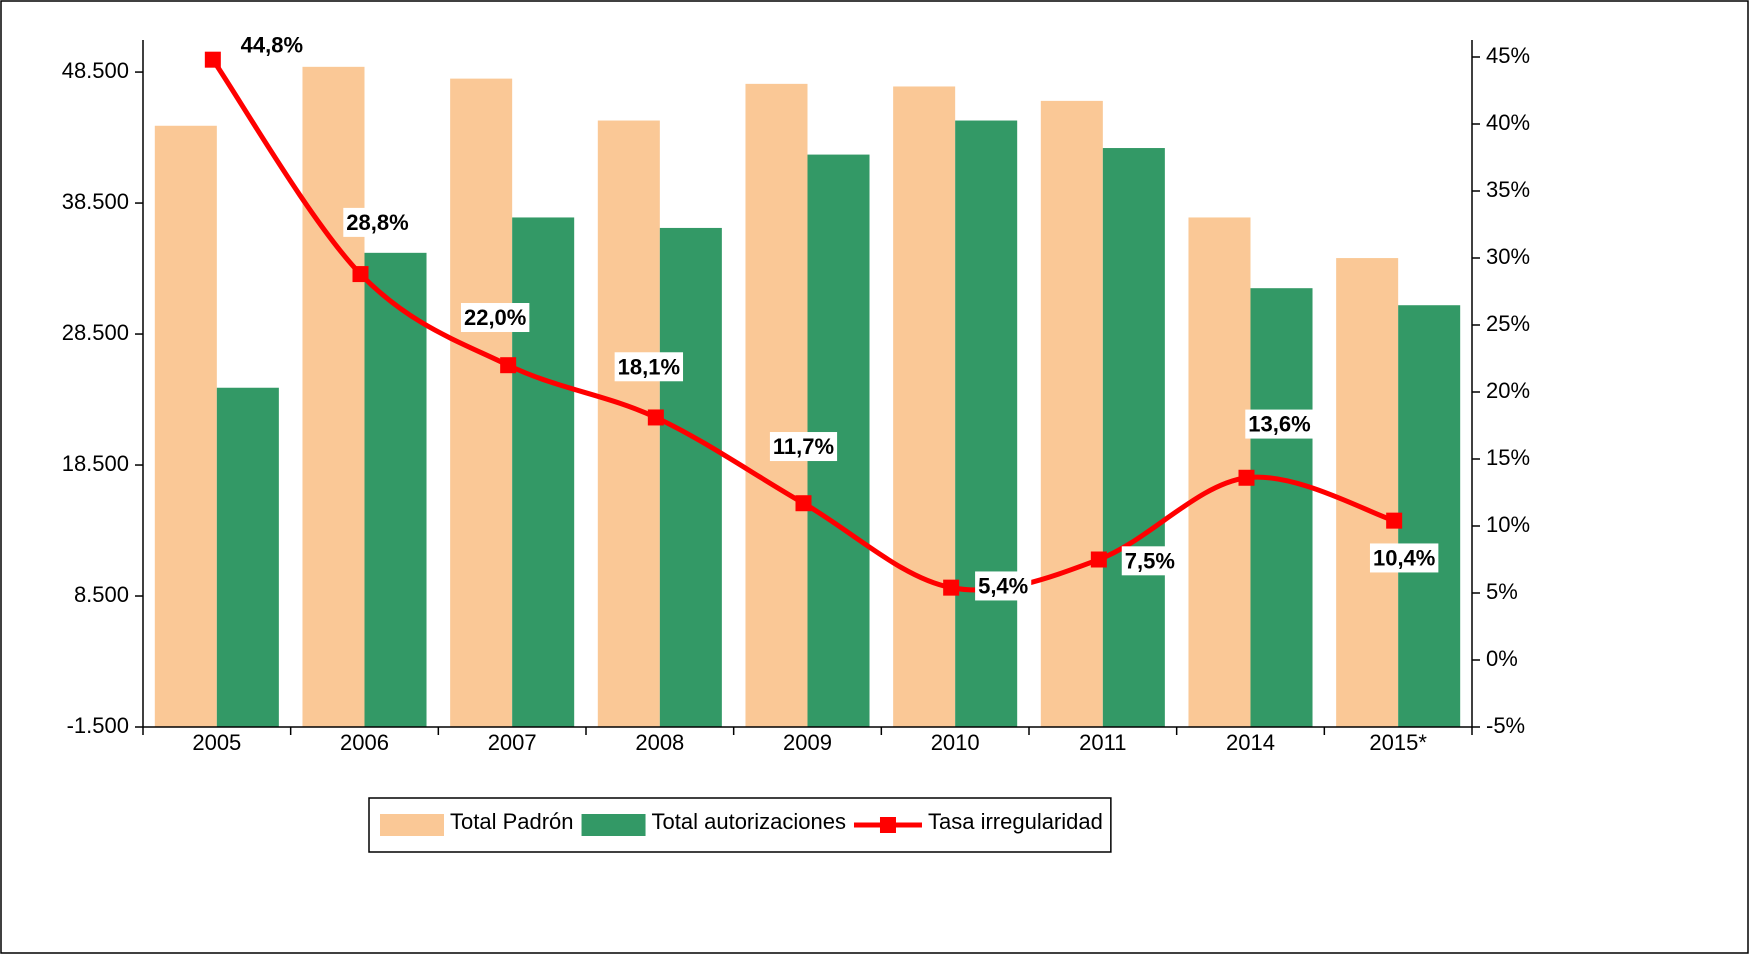  What do you see at coordinates (216, 742) in the screenshot?
I see `x-tick-label: 2005` at bounding box center [216, 742].